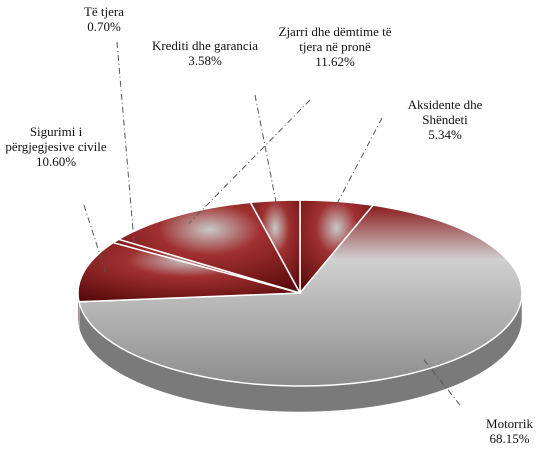 Image resolution: width=543 pixels, height=451 pixels. What do you see at coordinates (445, 112) in the screenshot?
I see `slice-name: Aksidente dhe Shëndeti` at bounding box center [445, 112].